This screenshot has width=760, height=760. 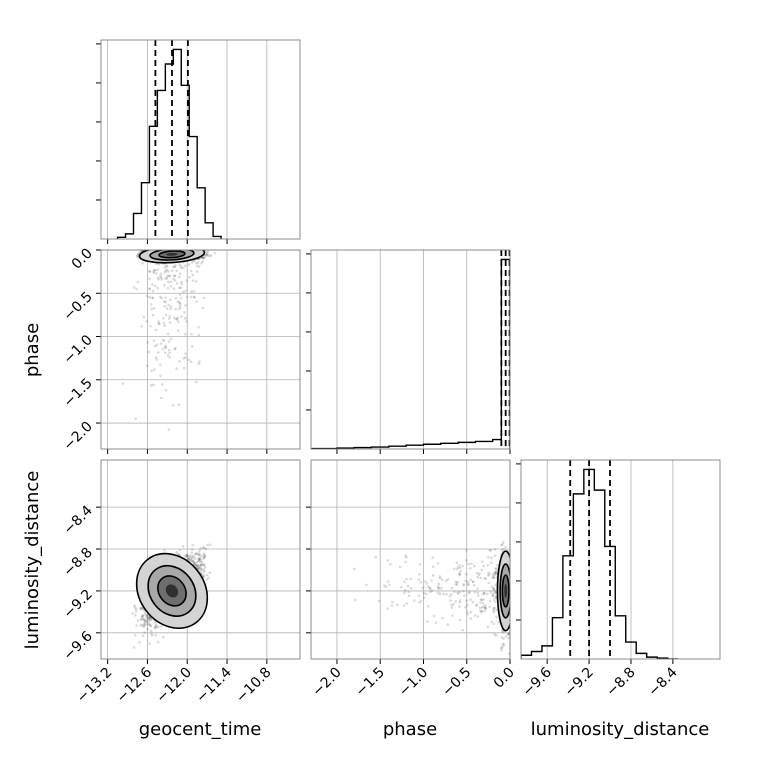 What do you see at coordinates (180, 350) in the screenshot?
I see `panel-geocent_time_vs_phase: −2.0 −1.5 −1.0 −0.5 0.0` at bounding box center [180, 350].